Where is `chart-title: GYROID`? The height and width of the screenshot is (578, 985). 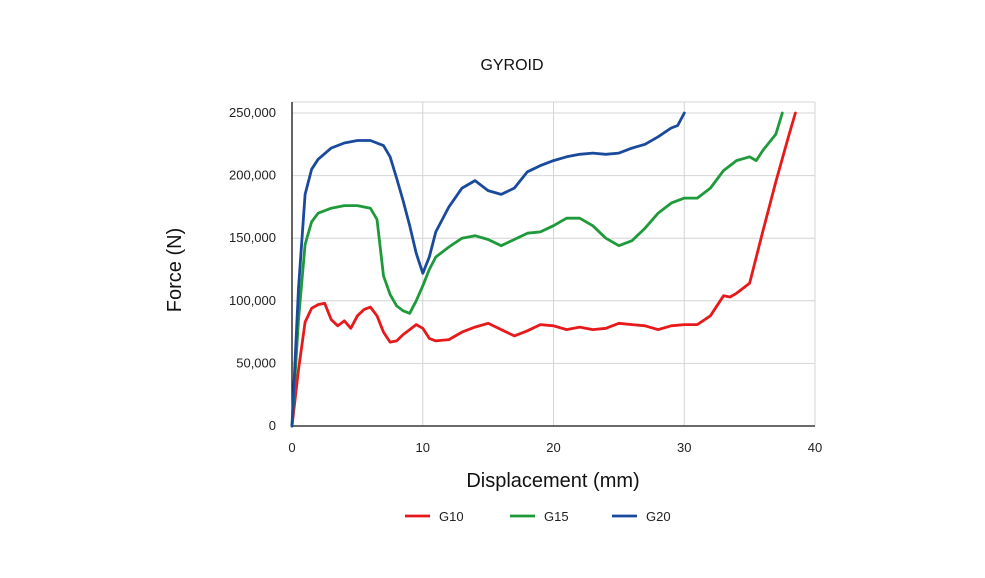
chart-title: GYROID is located at coordinates (511, 65).